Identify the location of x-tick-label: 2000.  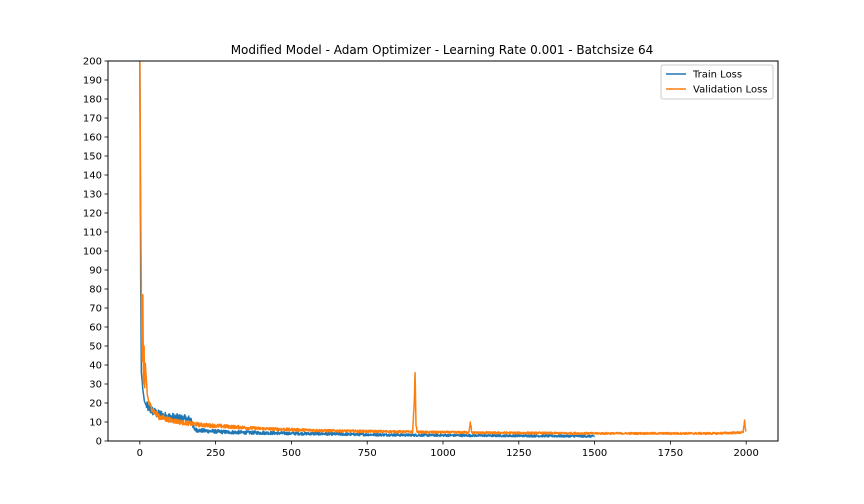
(745, 453).